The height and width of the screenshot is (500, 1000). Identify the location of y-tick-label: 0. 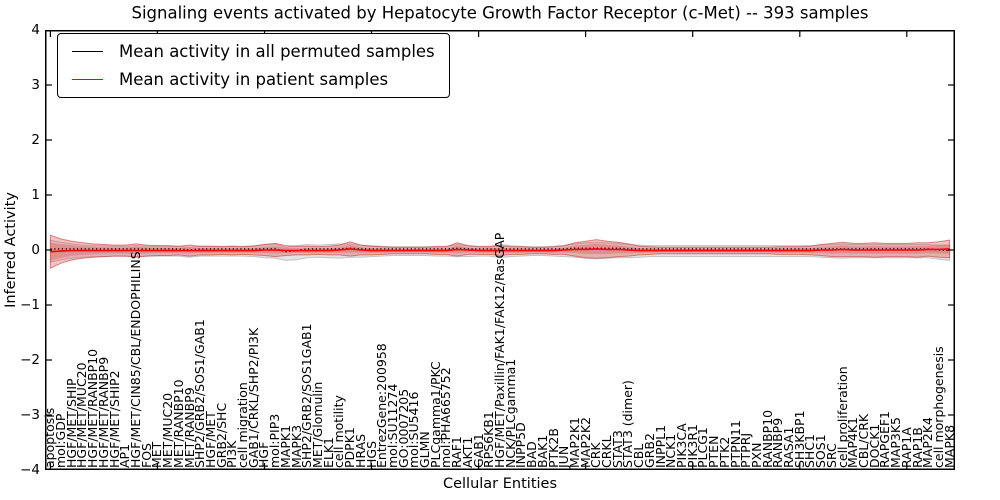
(35, 250).